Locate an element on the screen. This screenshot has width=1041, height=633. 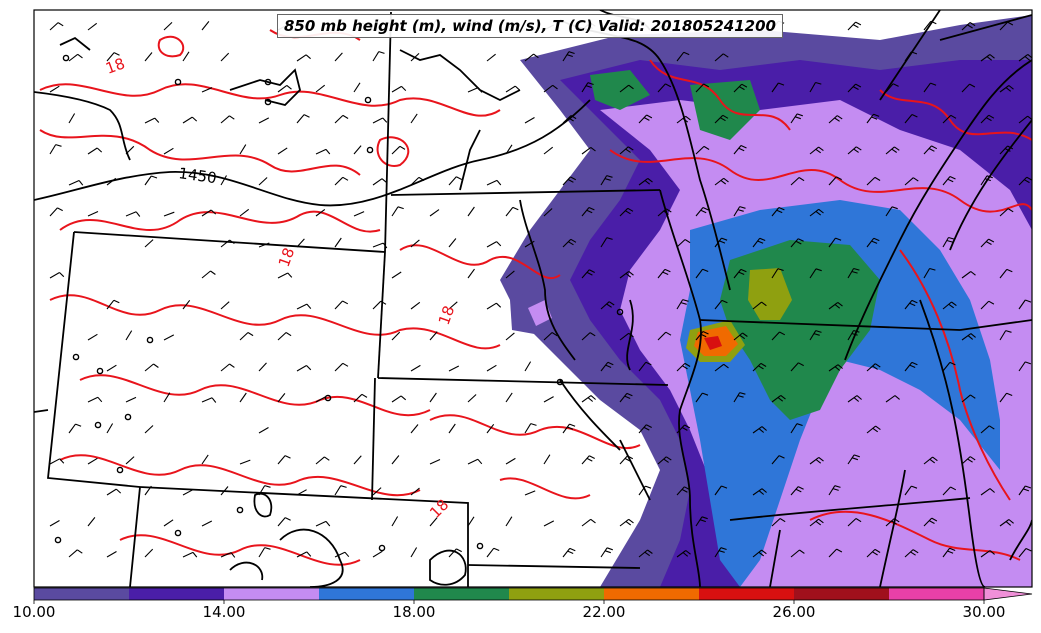
colorbar-tick-label: 26.00 is located at coordinates (794, 612).